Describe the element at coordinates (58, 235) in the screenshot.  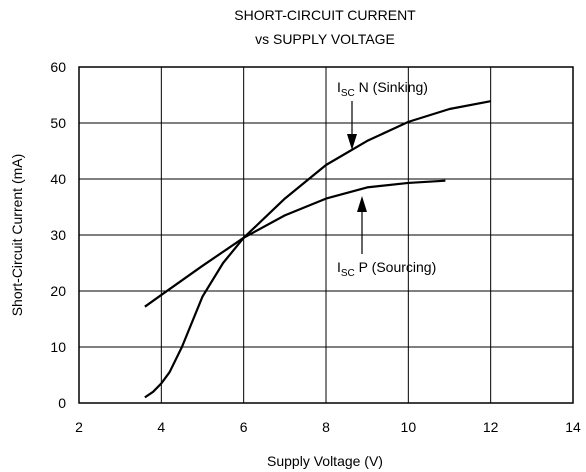
I see `y-tick-label: 30` at that location.